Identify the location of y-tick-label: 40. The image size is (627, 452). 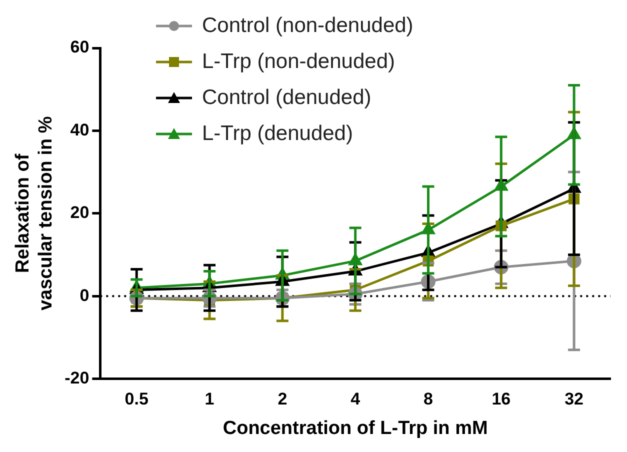
(80, 130).